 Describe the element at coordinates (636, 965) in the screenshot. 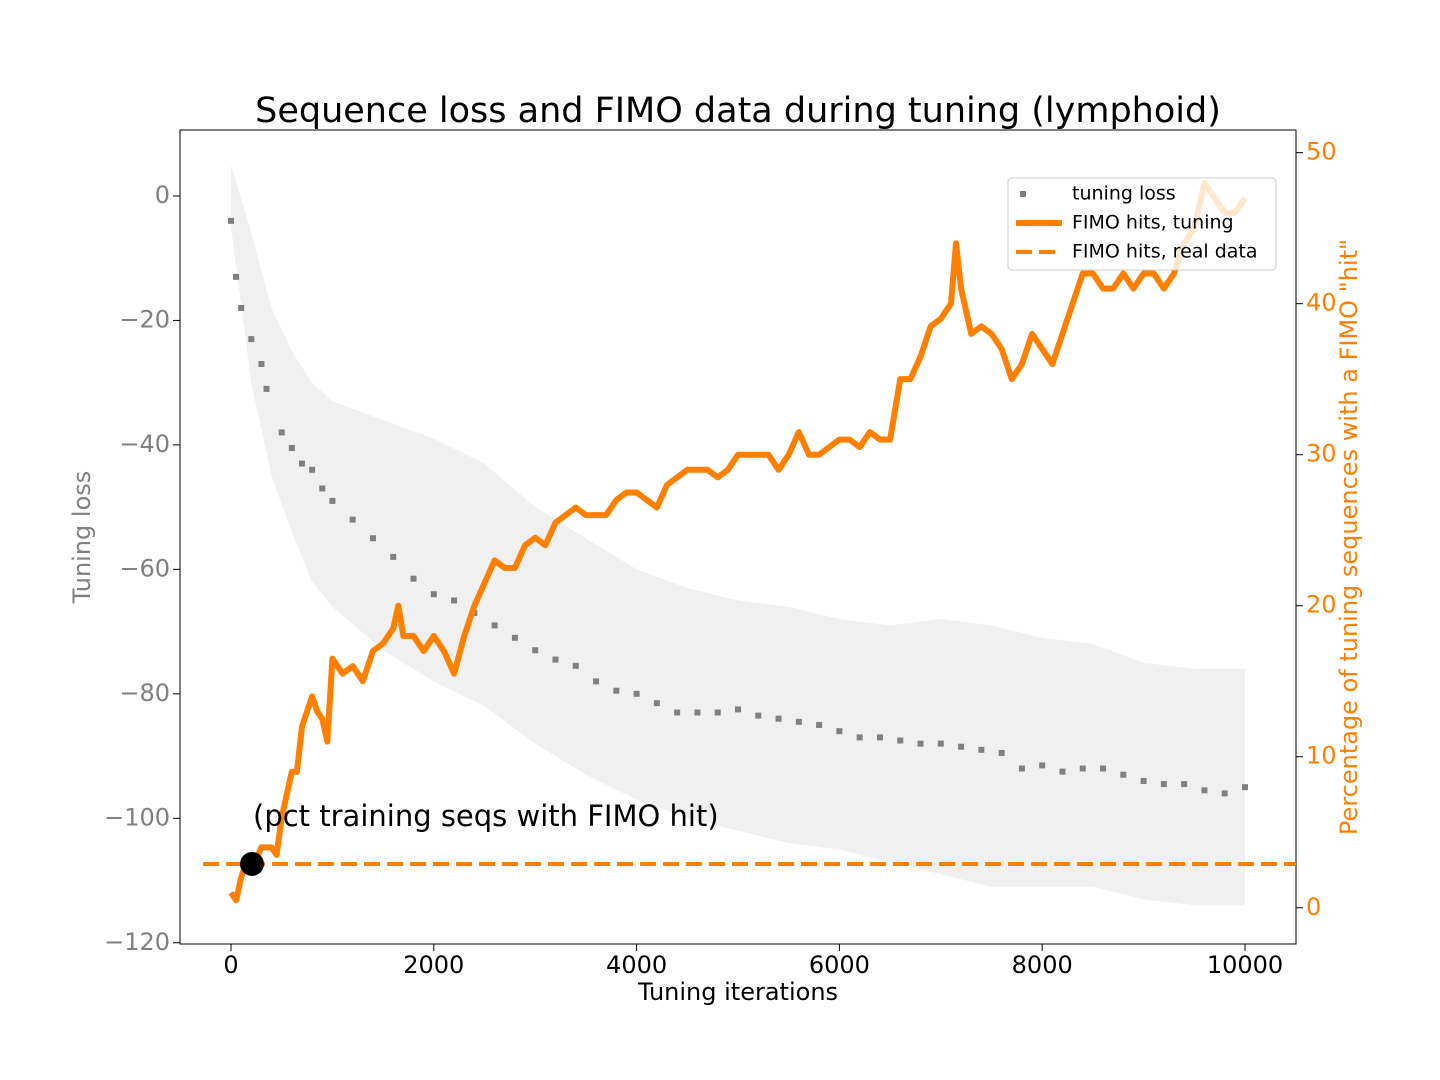

I see `x-tick-label: 4000` at that location.